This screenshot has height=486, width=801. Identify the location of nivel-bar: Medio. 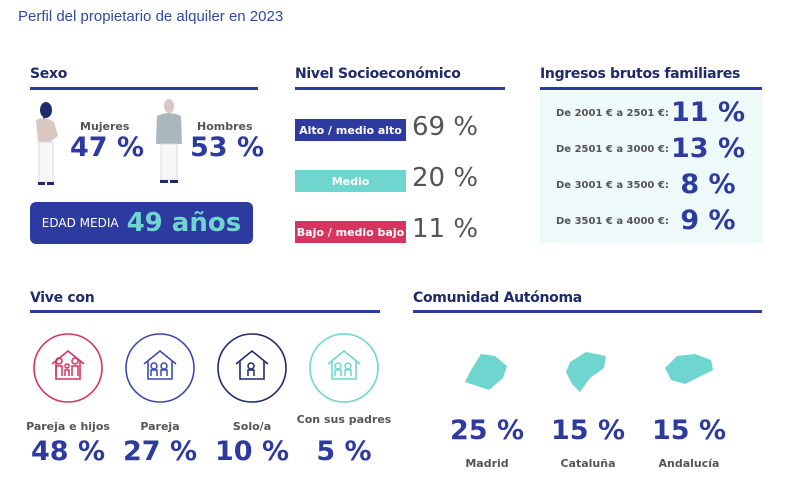
(350, 181).